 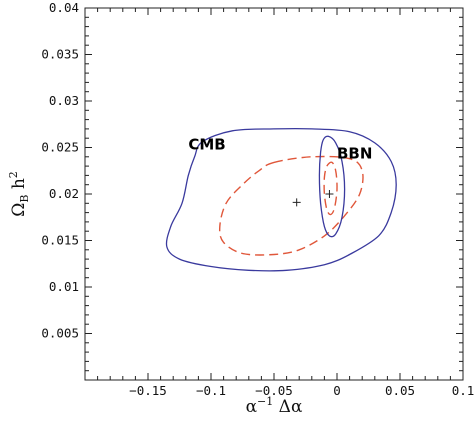 What do you see at coordinates (60, 147) in the screenshot?
I see `y-tick-label: 0.025` at bounding box center [60, 147].